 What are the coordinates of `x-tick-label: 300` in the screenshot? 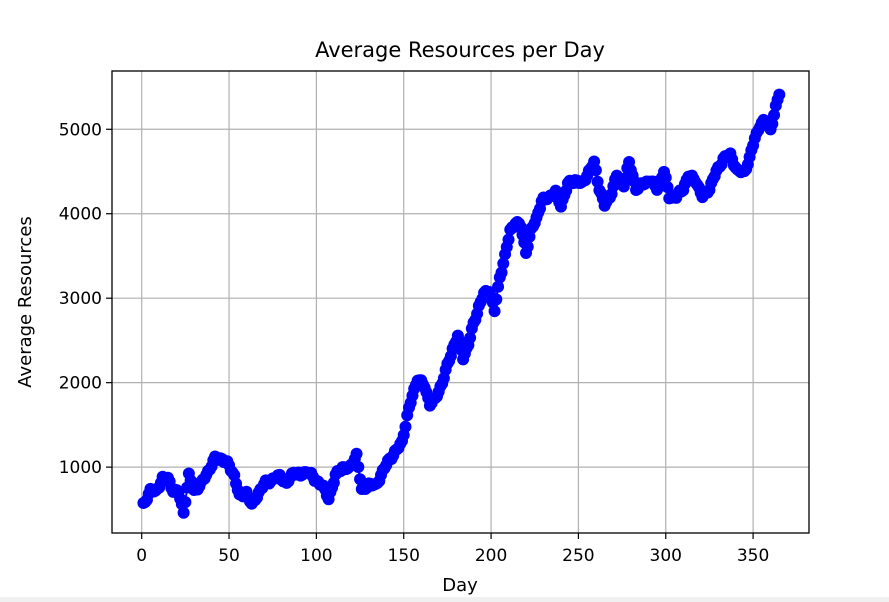 It's located at (666, 556).